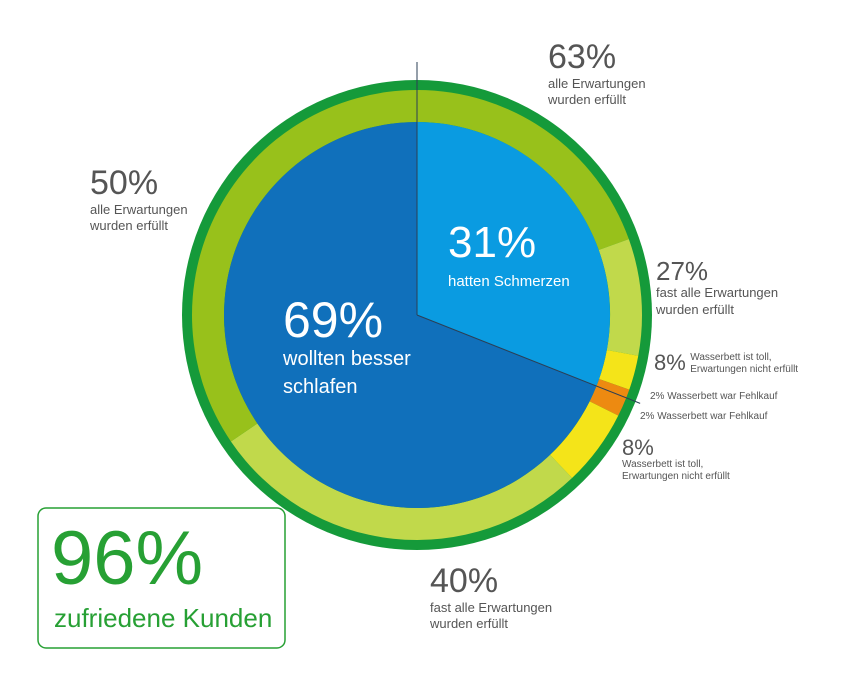  Describe the element at coordinates (491, 596) in the screenshot. I see `label-40: 40% fast alle Erwartungen wurden erfüllt` at that location.